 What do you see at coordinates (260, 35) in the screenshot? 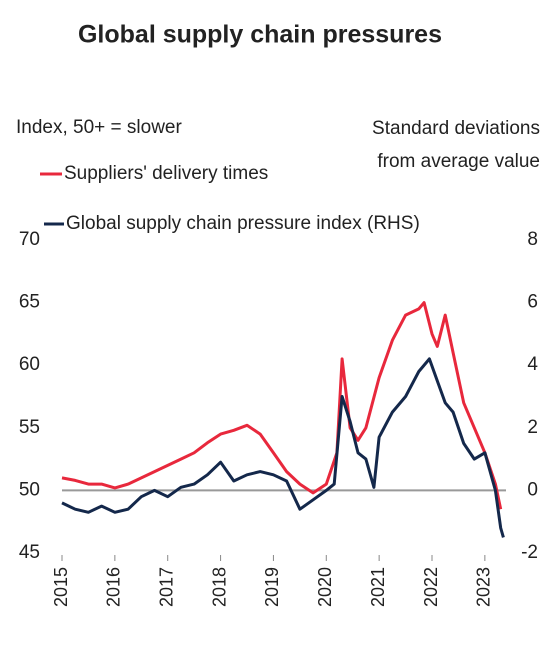
I see `chart-title: Global supply chain pressures` at bounding box center [260, 35].